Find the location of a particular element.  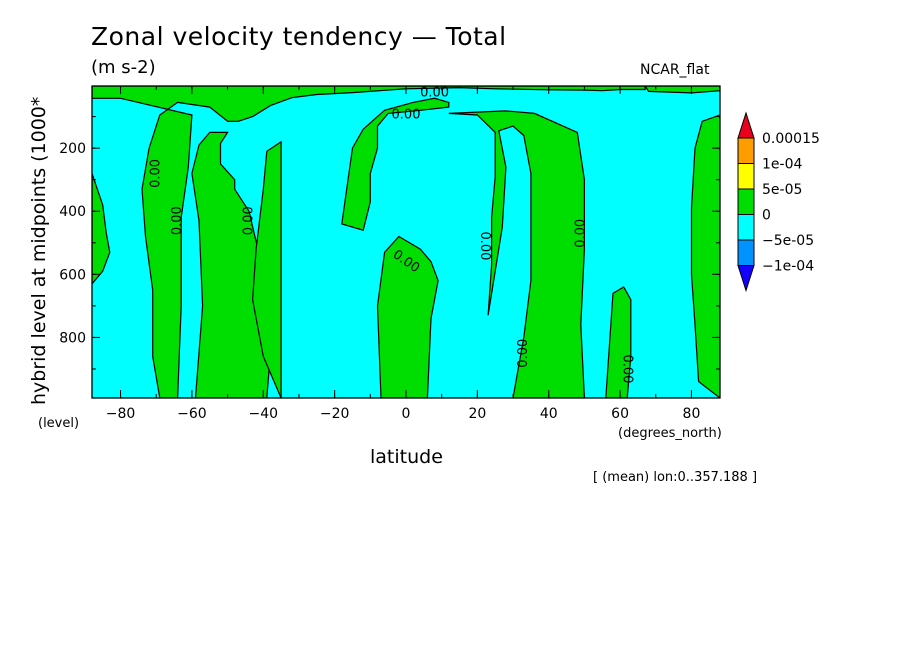

x-tick-label: −20 is located at coordinates (335, 414).